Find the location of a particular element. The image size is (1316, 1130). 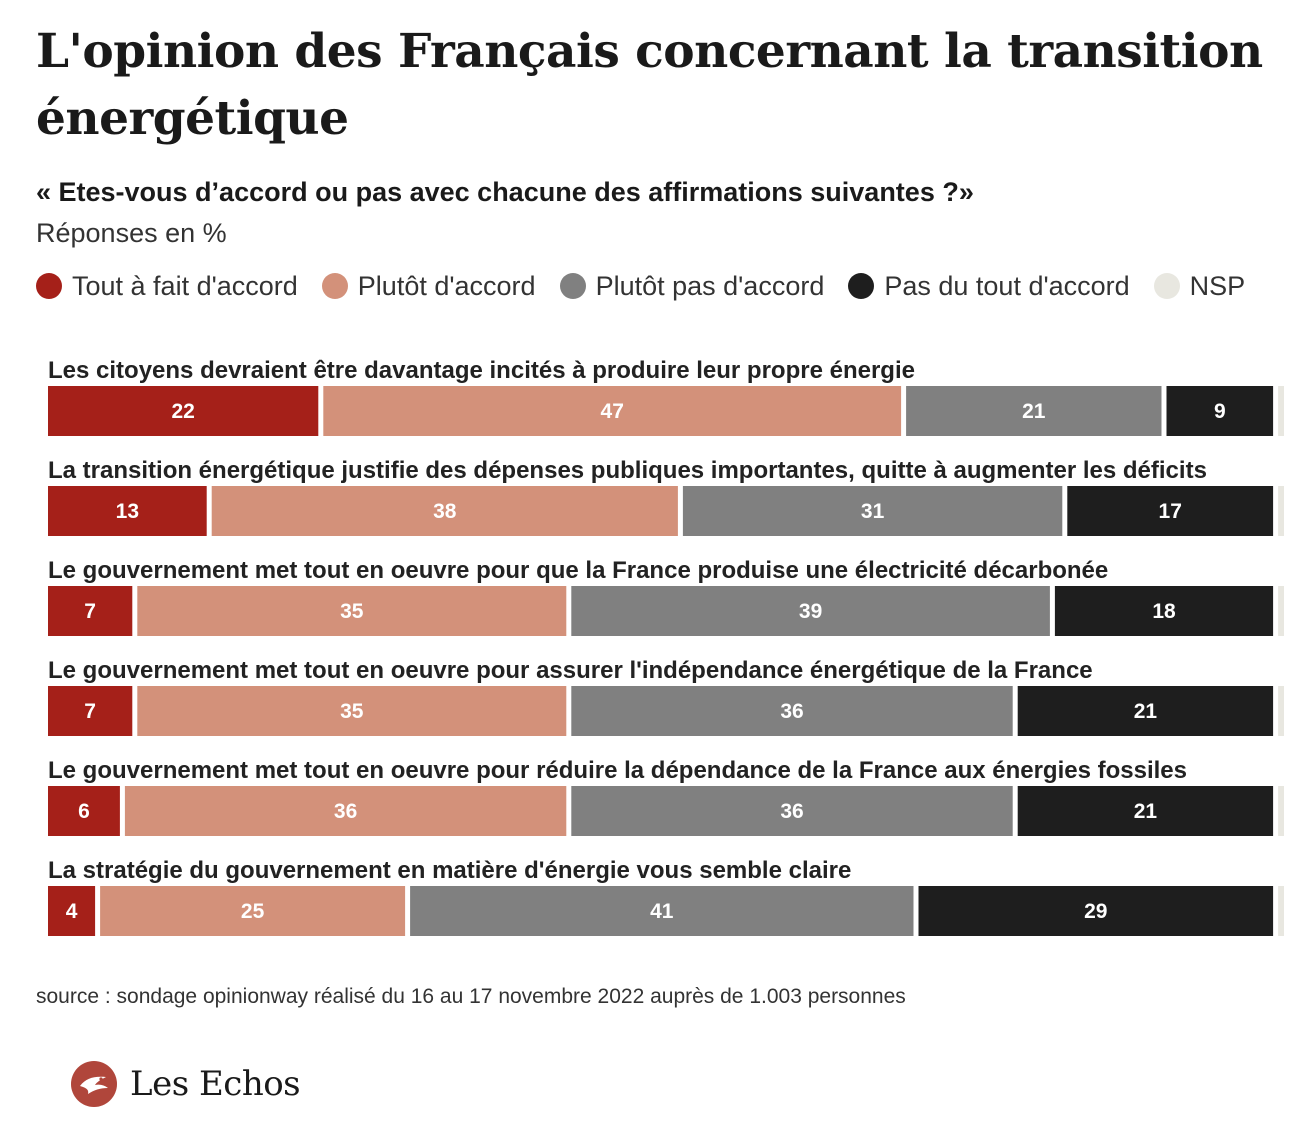

les-echos-logo: Les Echos is located at coordinates (185, 1084).